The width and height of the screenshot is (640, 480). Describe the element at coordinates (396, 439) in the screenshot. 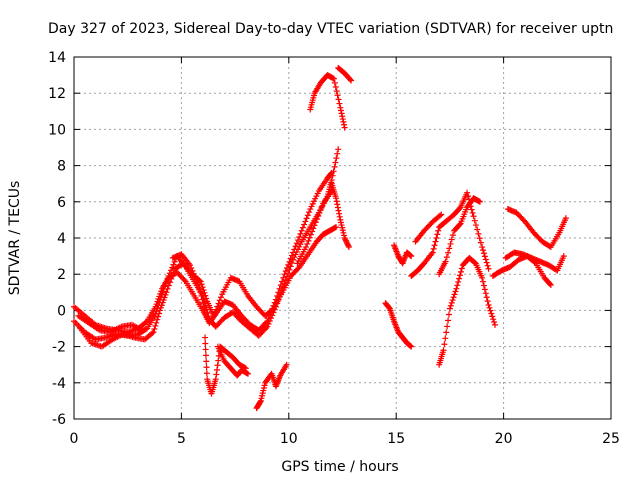

I see `x-tick-label: 15` at that location.